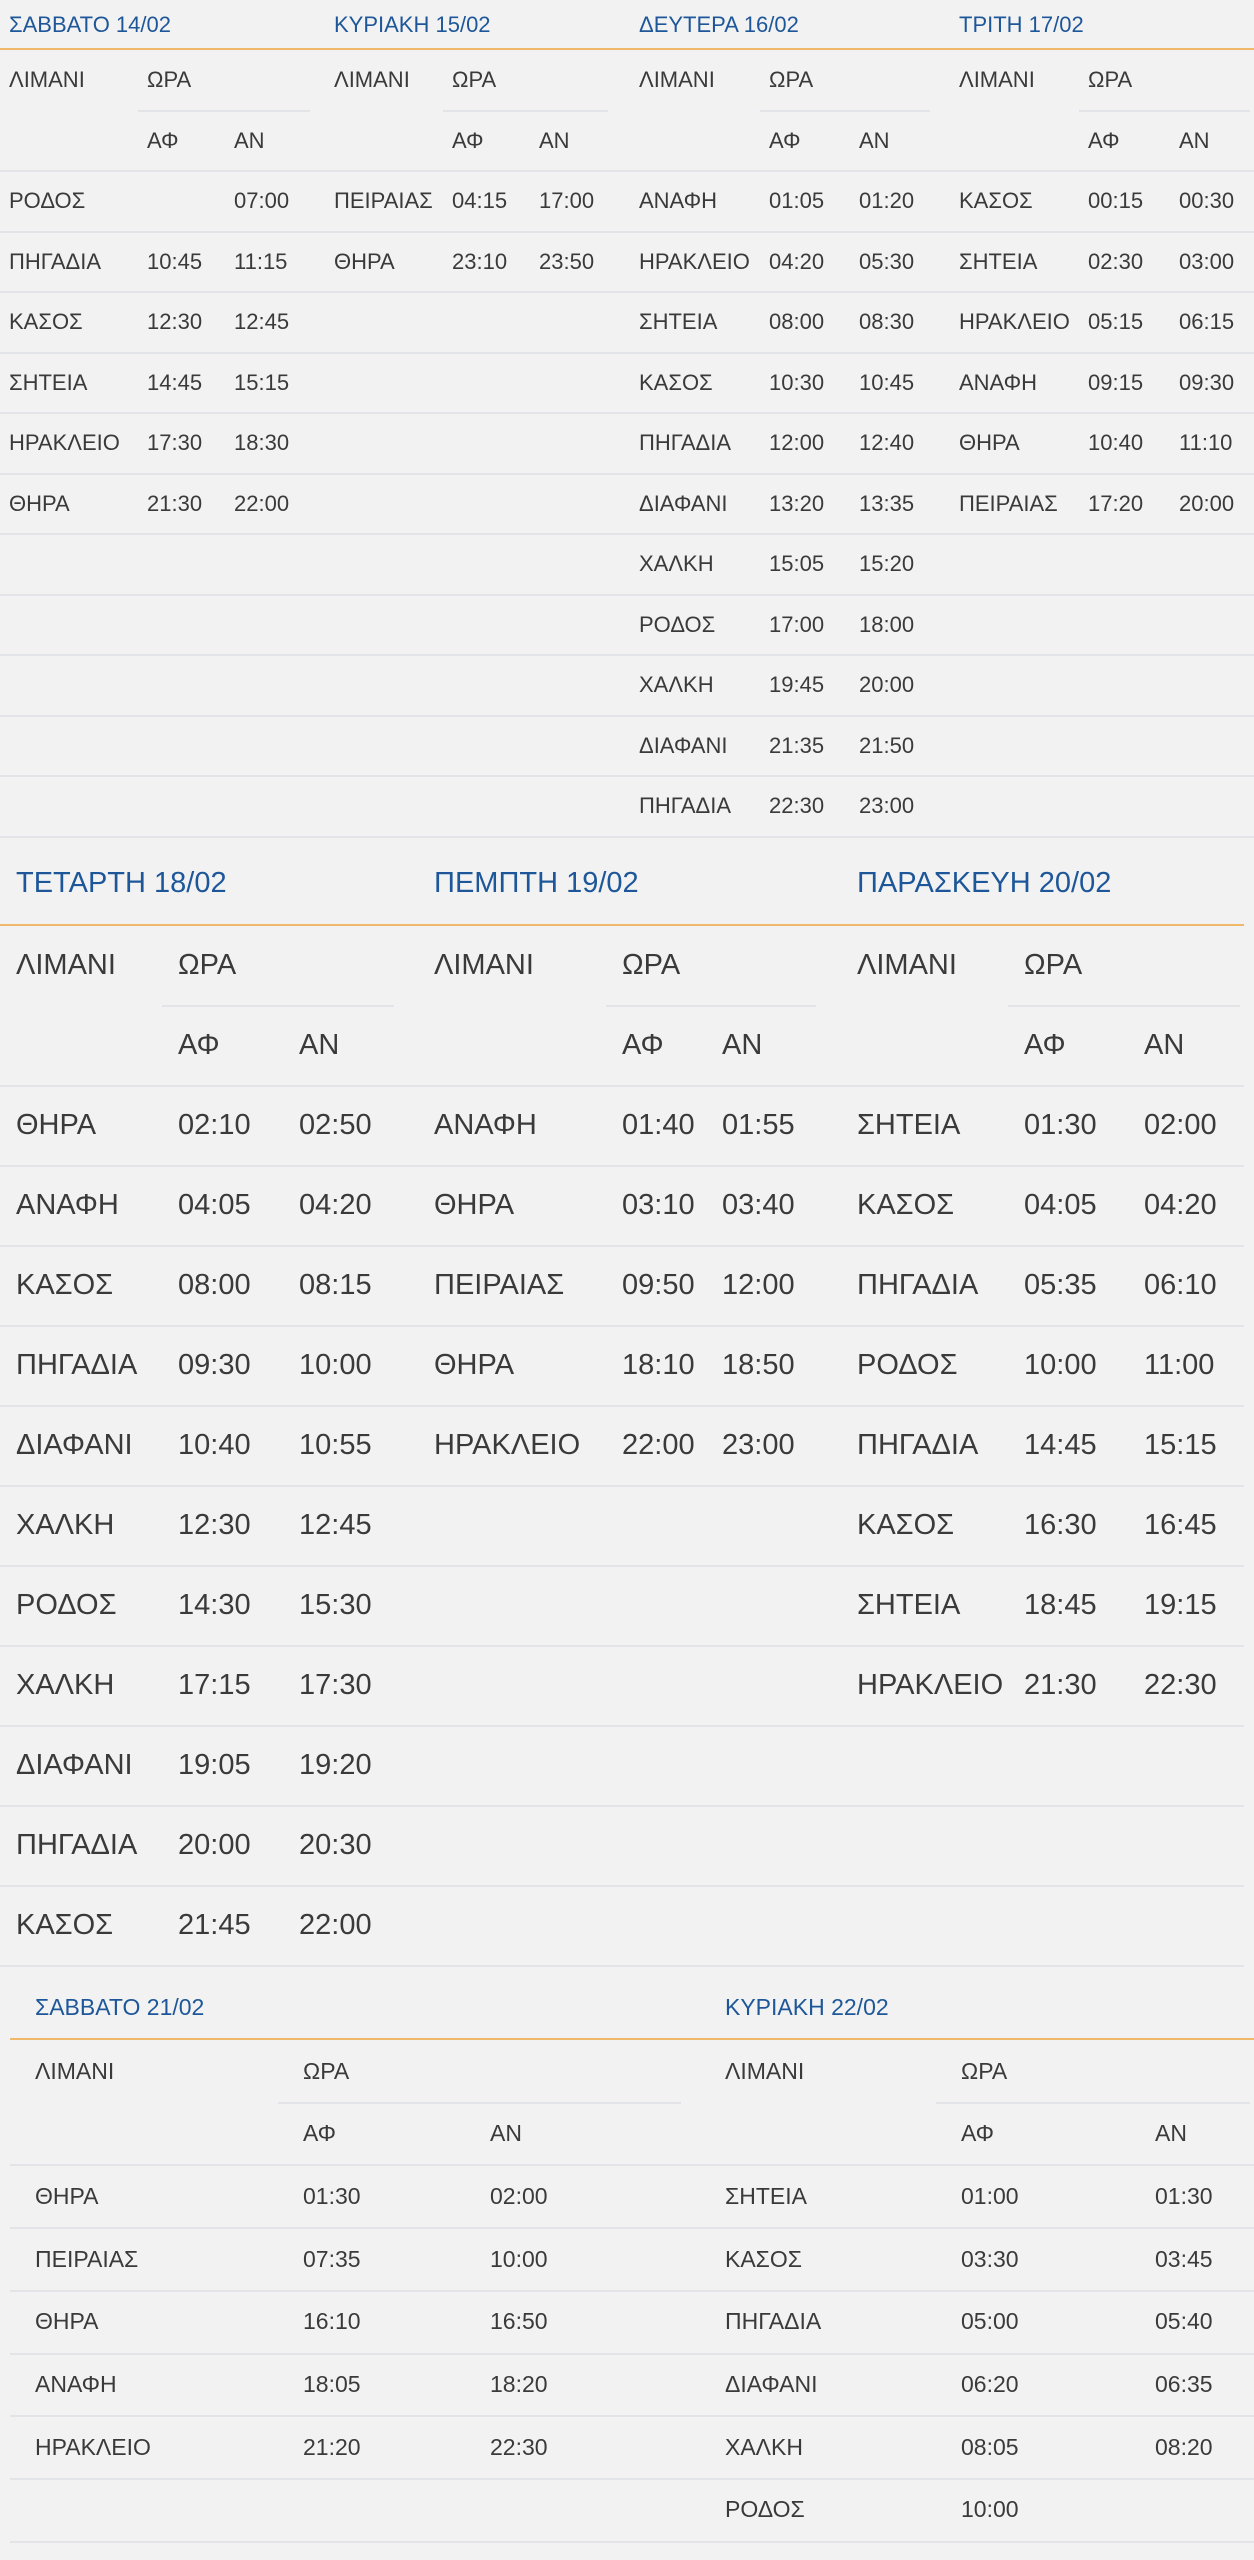 The height and width of the screenshot is (2560, 1254). I want to click on departure-time: 22:00, so click(335, 1924).